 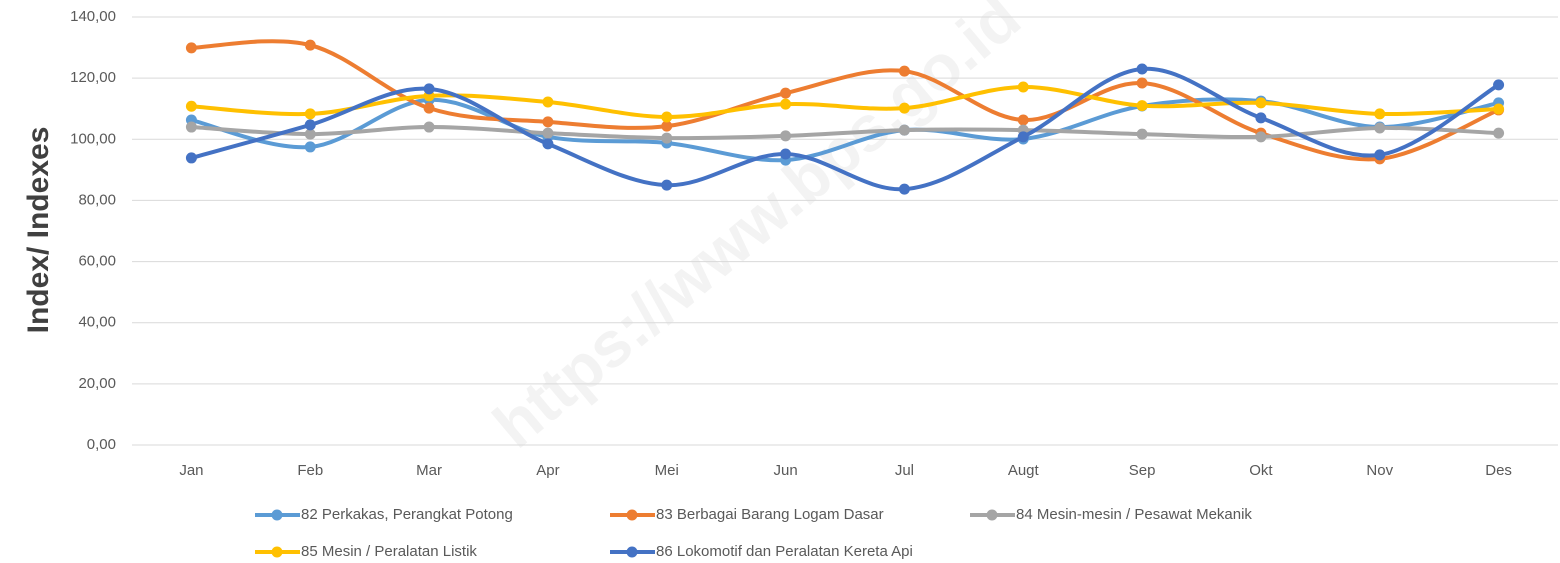 I want to click on y-tick-label: 120,00, so click(x=93, y=77).